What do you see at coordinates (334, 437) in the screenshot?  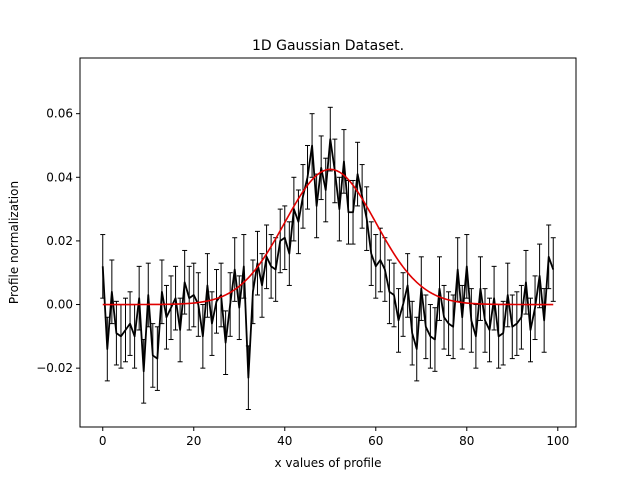 I see `x-axis-ticks: 0 20 40 60 80 100` at bounding box center [334, 437].